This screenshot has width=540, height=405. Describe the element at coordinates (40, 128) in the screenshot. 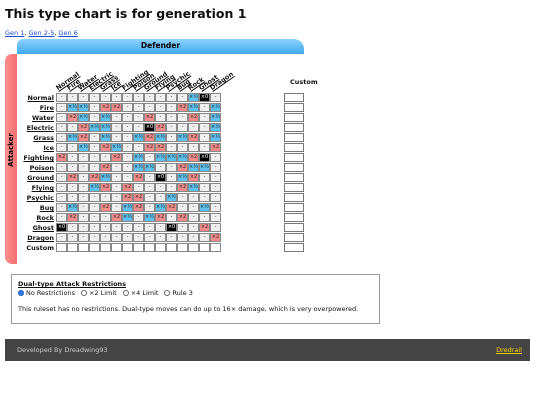

I see `row-header-electric: Electric` at that location.